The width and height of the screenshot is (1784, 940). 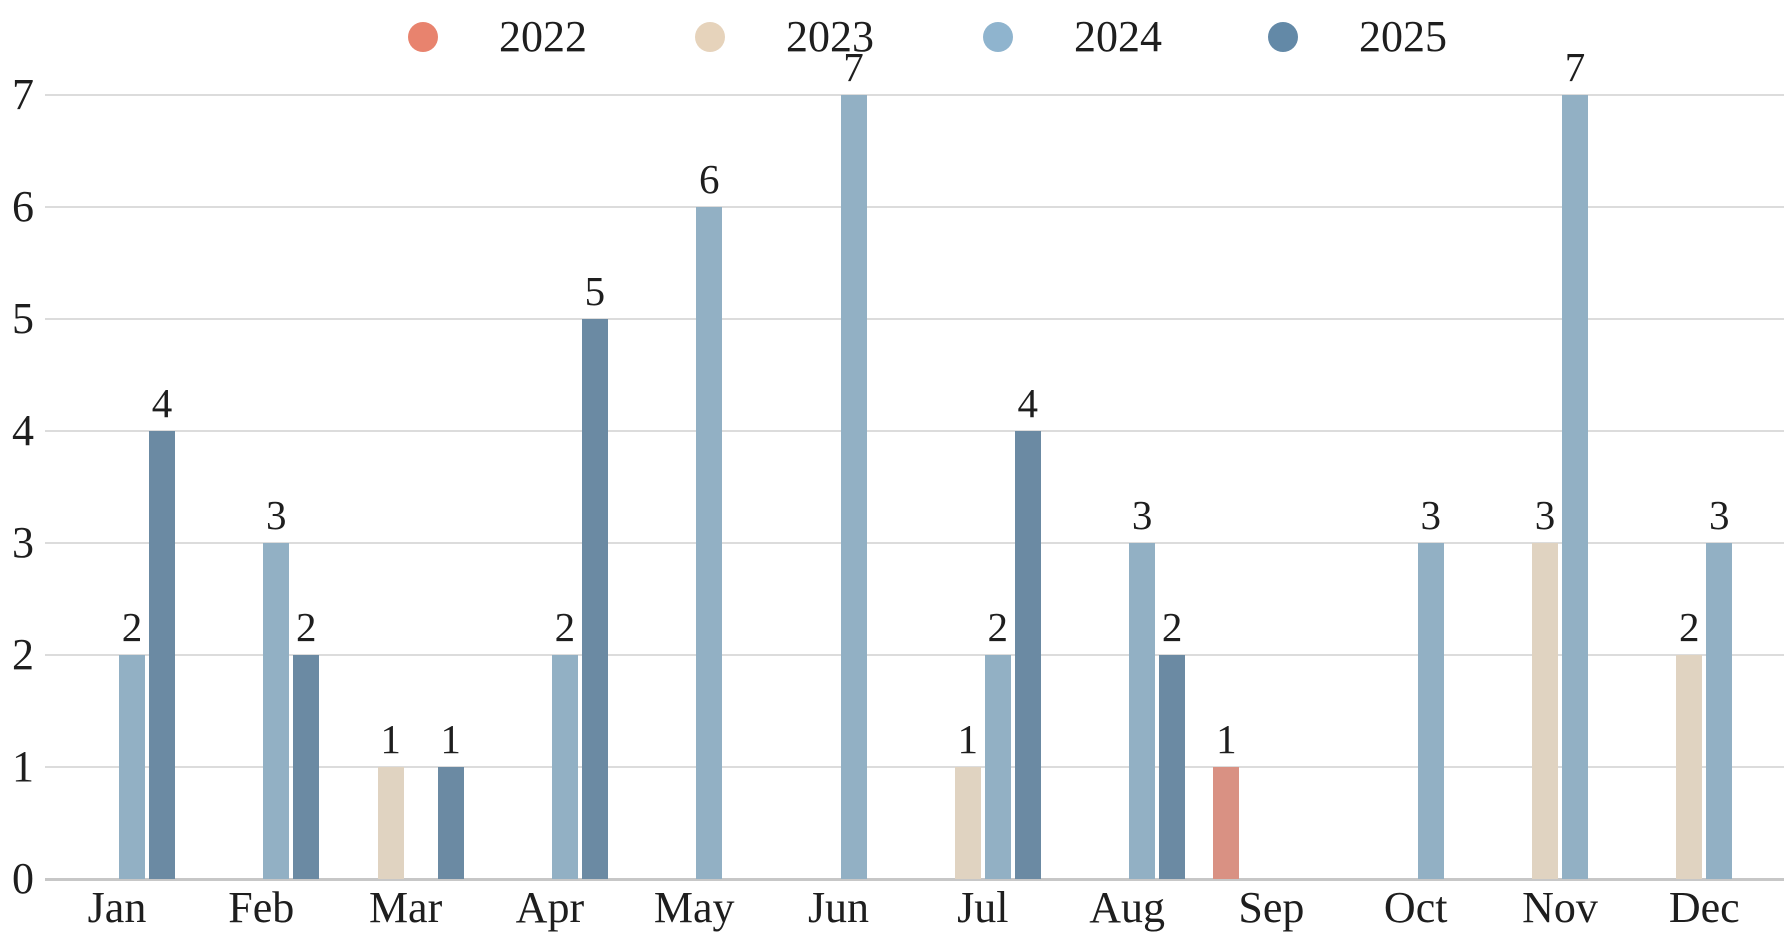 What do you see at coordinates (23, 318) in the screenshot?
I see `y-tick-label: 5` at bounding box center [23, 318].